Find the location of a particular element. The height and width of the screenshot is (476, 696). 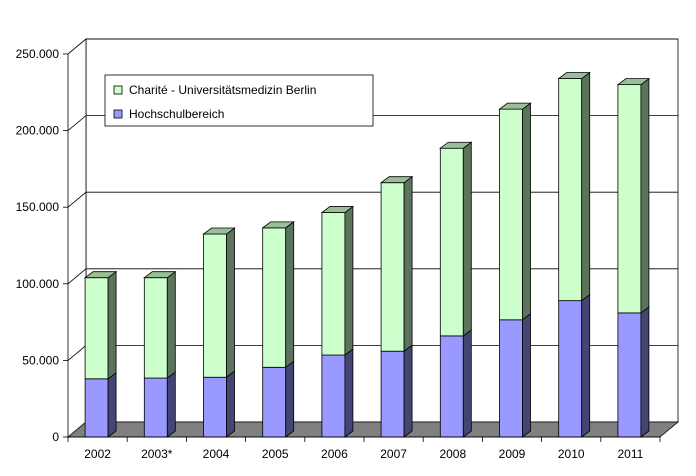

x-tick-label: 2008 is located at coordinates (452, 454).